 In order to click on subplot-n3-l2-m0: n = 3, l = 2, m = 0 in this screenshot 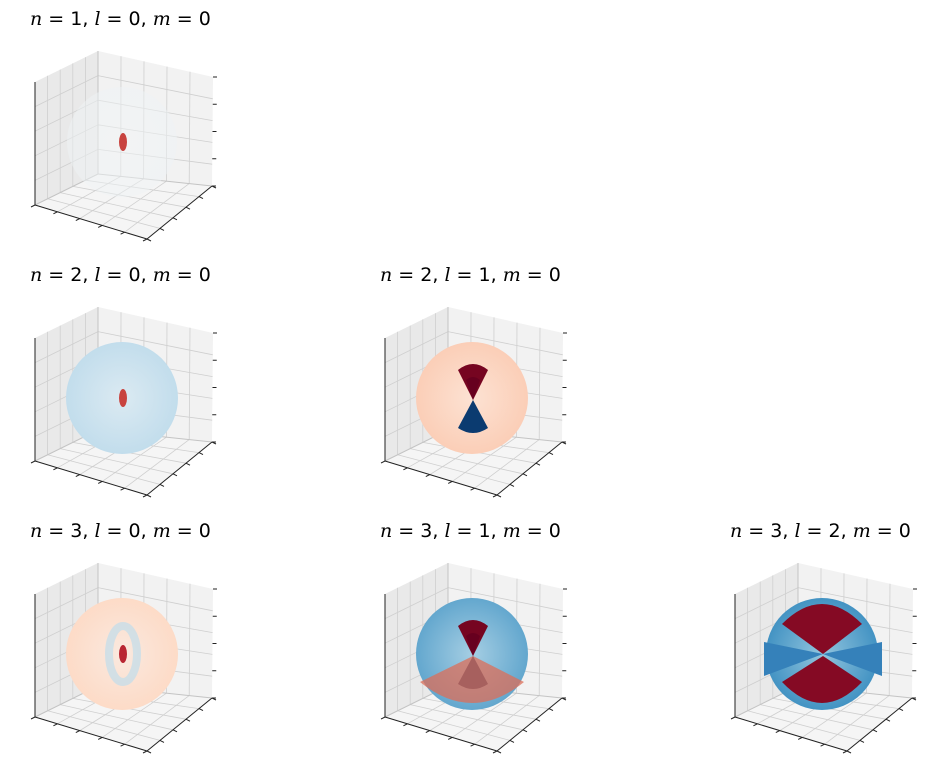, I will do `click(830, 645)`.